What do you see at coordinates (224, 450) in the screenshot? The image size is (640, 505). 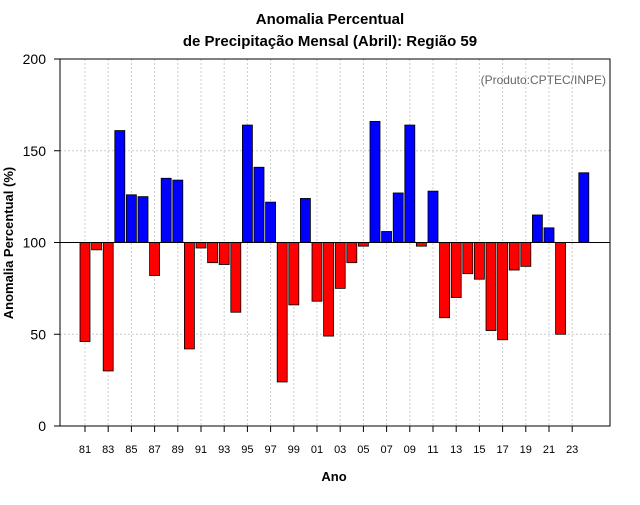 I see `x-tick-label: 93` at bounding box center [224, 450].